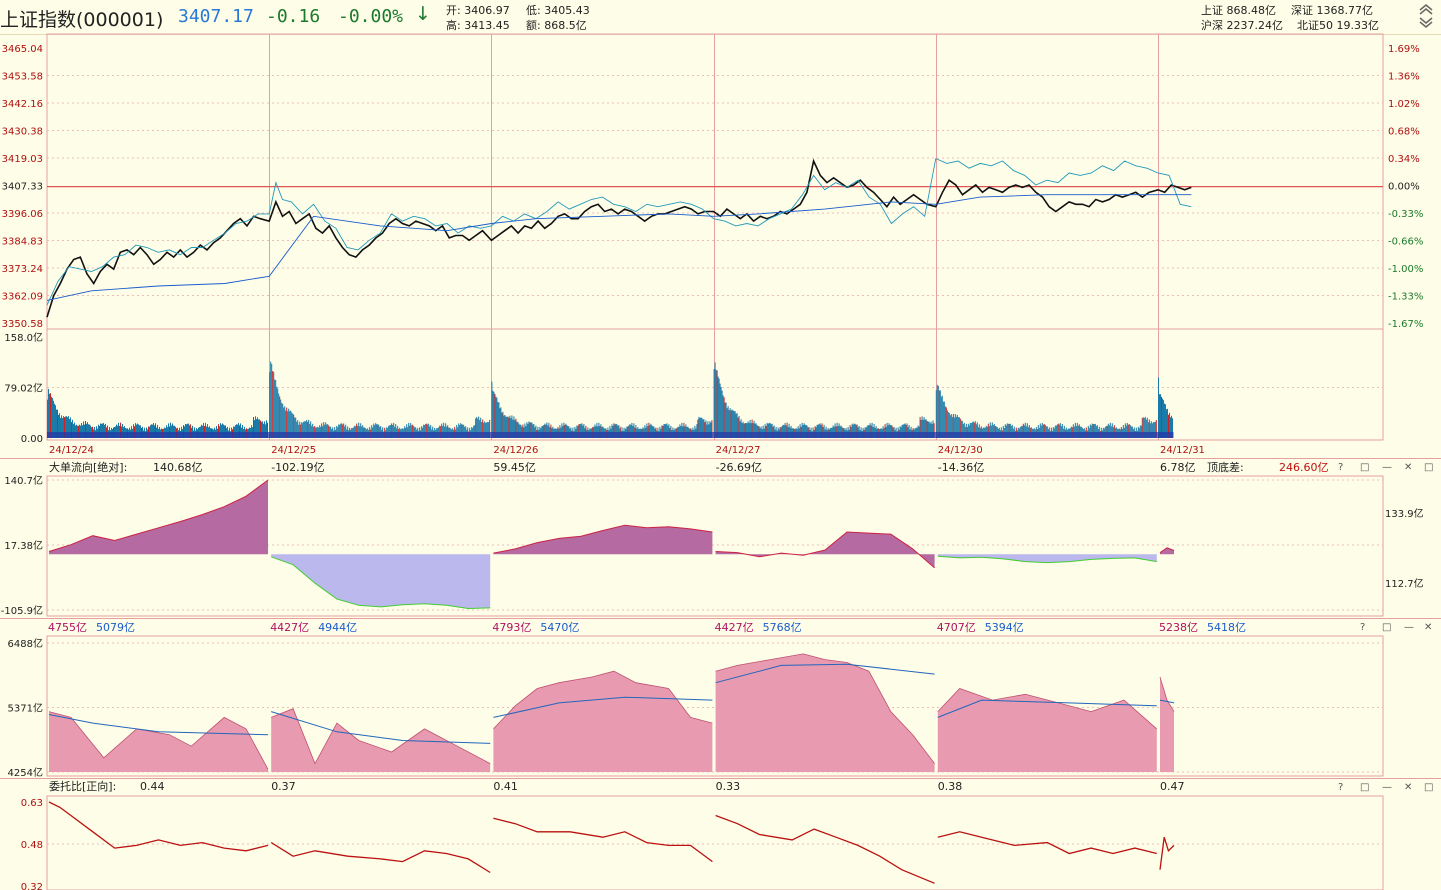 Image resolution: width=1441 pixels, height=890 pixels. I want to click on collapse-arrows-icon, so click(1426, 16).